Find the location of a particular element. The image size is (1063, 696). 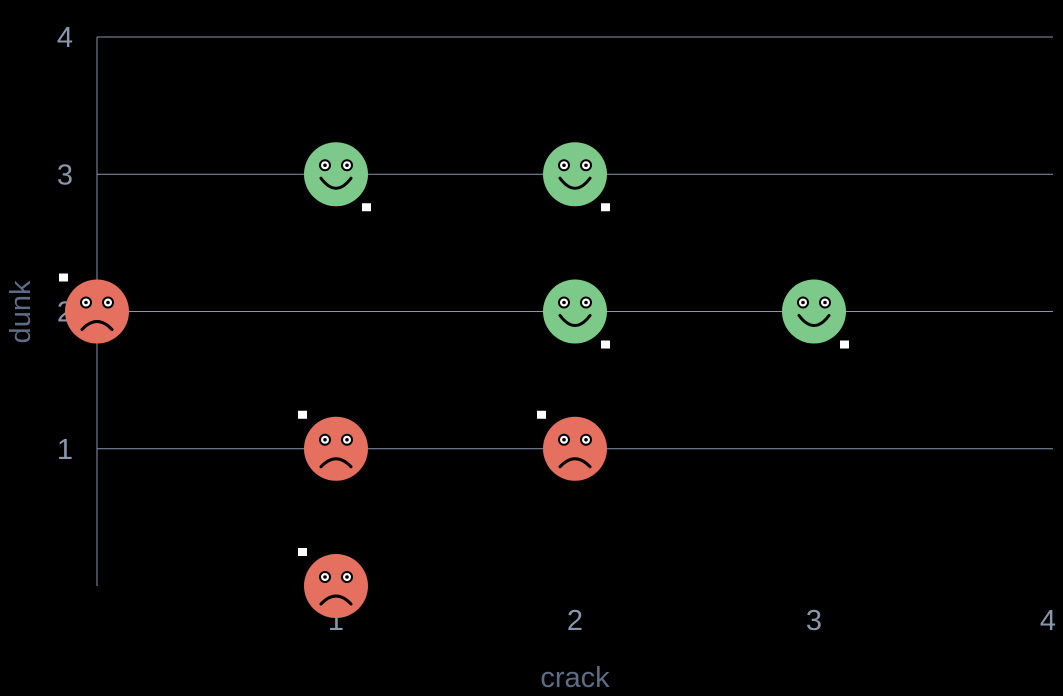

y-tick-label: 1 is located at coordinates (65, 450).